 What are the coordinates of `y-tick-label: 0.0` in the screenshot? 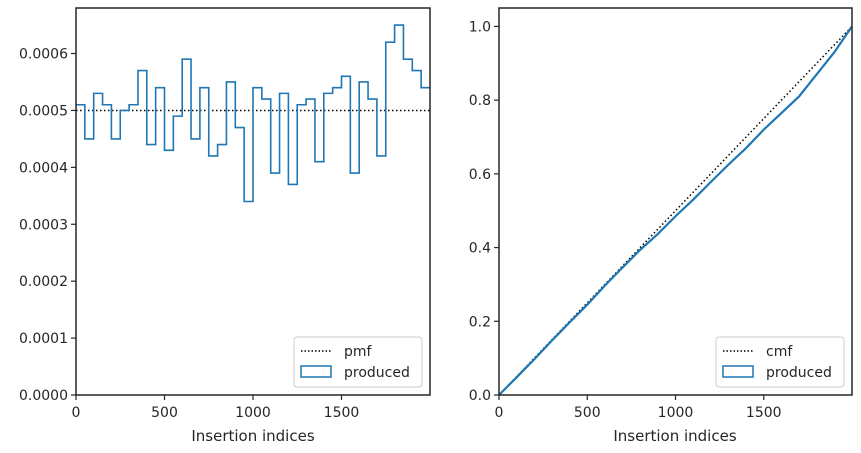 It's located at (480, 396).